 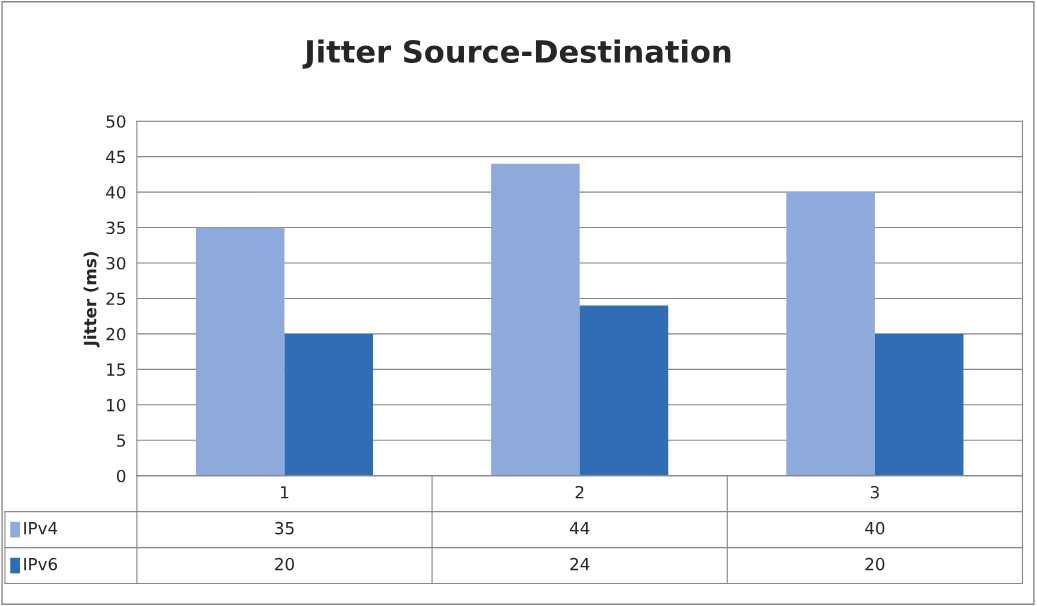 What do you see at coordinates (579, 528) in the screenshot?
I see `data-label: 44` at bounding box center [579, 528].